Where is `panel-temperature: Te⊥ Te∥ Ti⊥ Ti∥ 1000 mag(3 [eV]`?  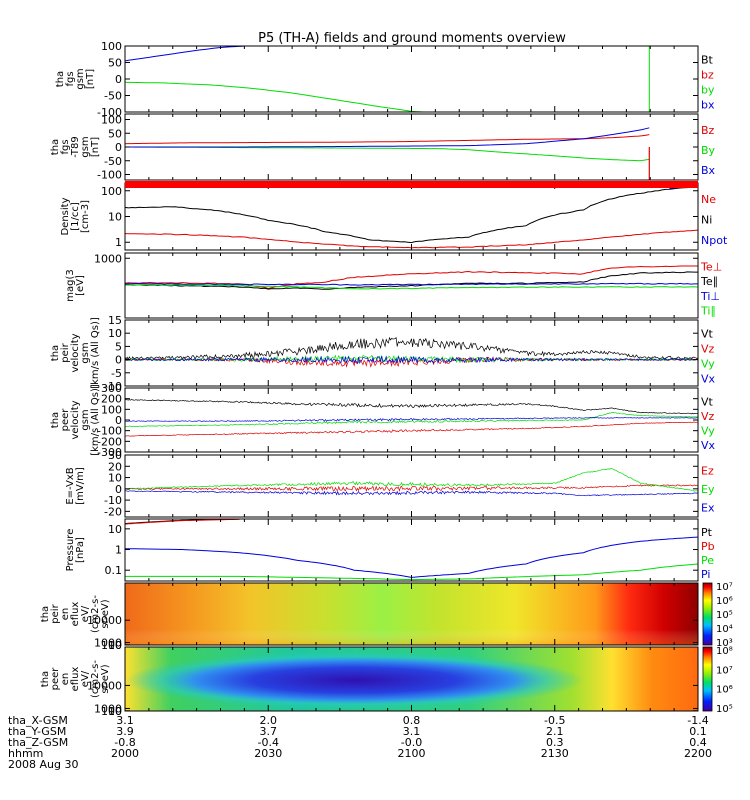 panel-temperature: Te⊥ Te∥ Ti⊥ Ti∥ 1000 mag(3 [eV] is located at coordinates (393, 285).